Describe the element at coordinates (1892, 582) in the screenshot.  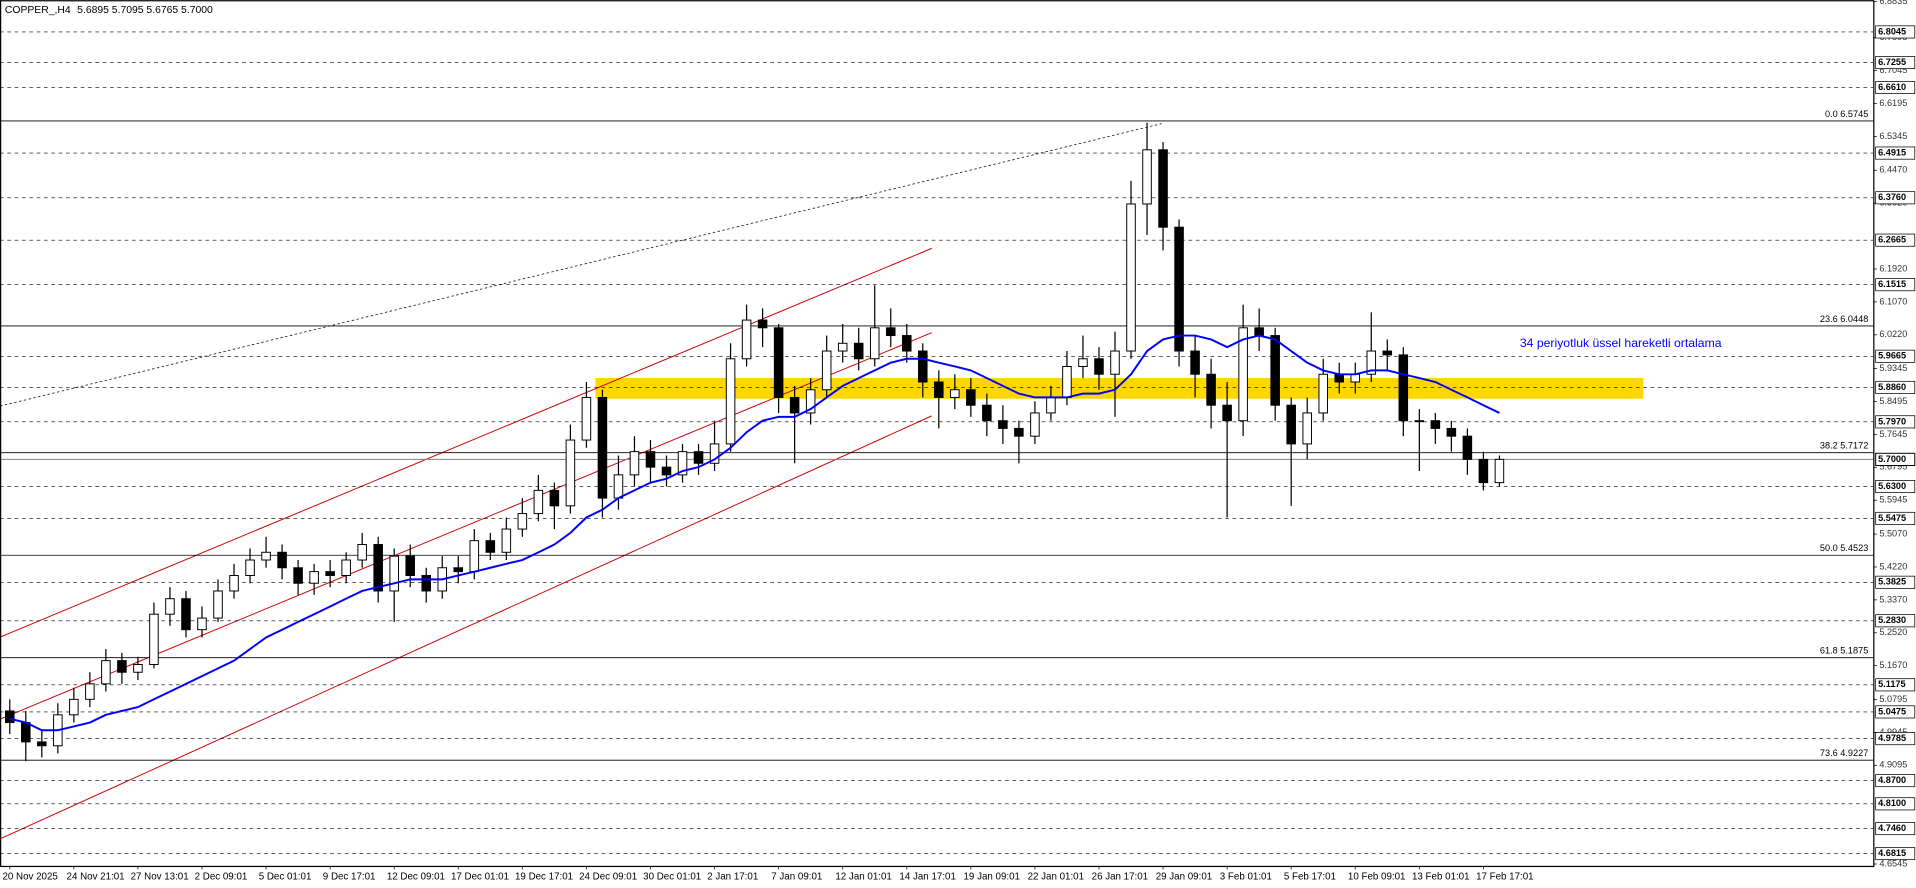
I see `level-label: 5.3825` at that location.